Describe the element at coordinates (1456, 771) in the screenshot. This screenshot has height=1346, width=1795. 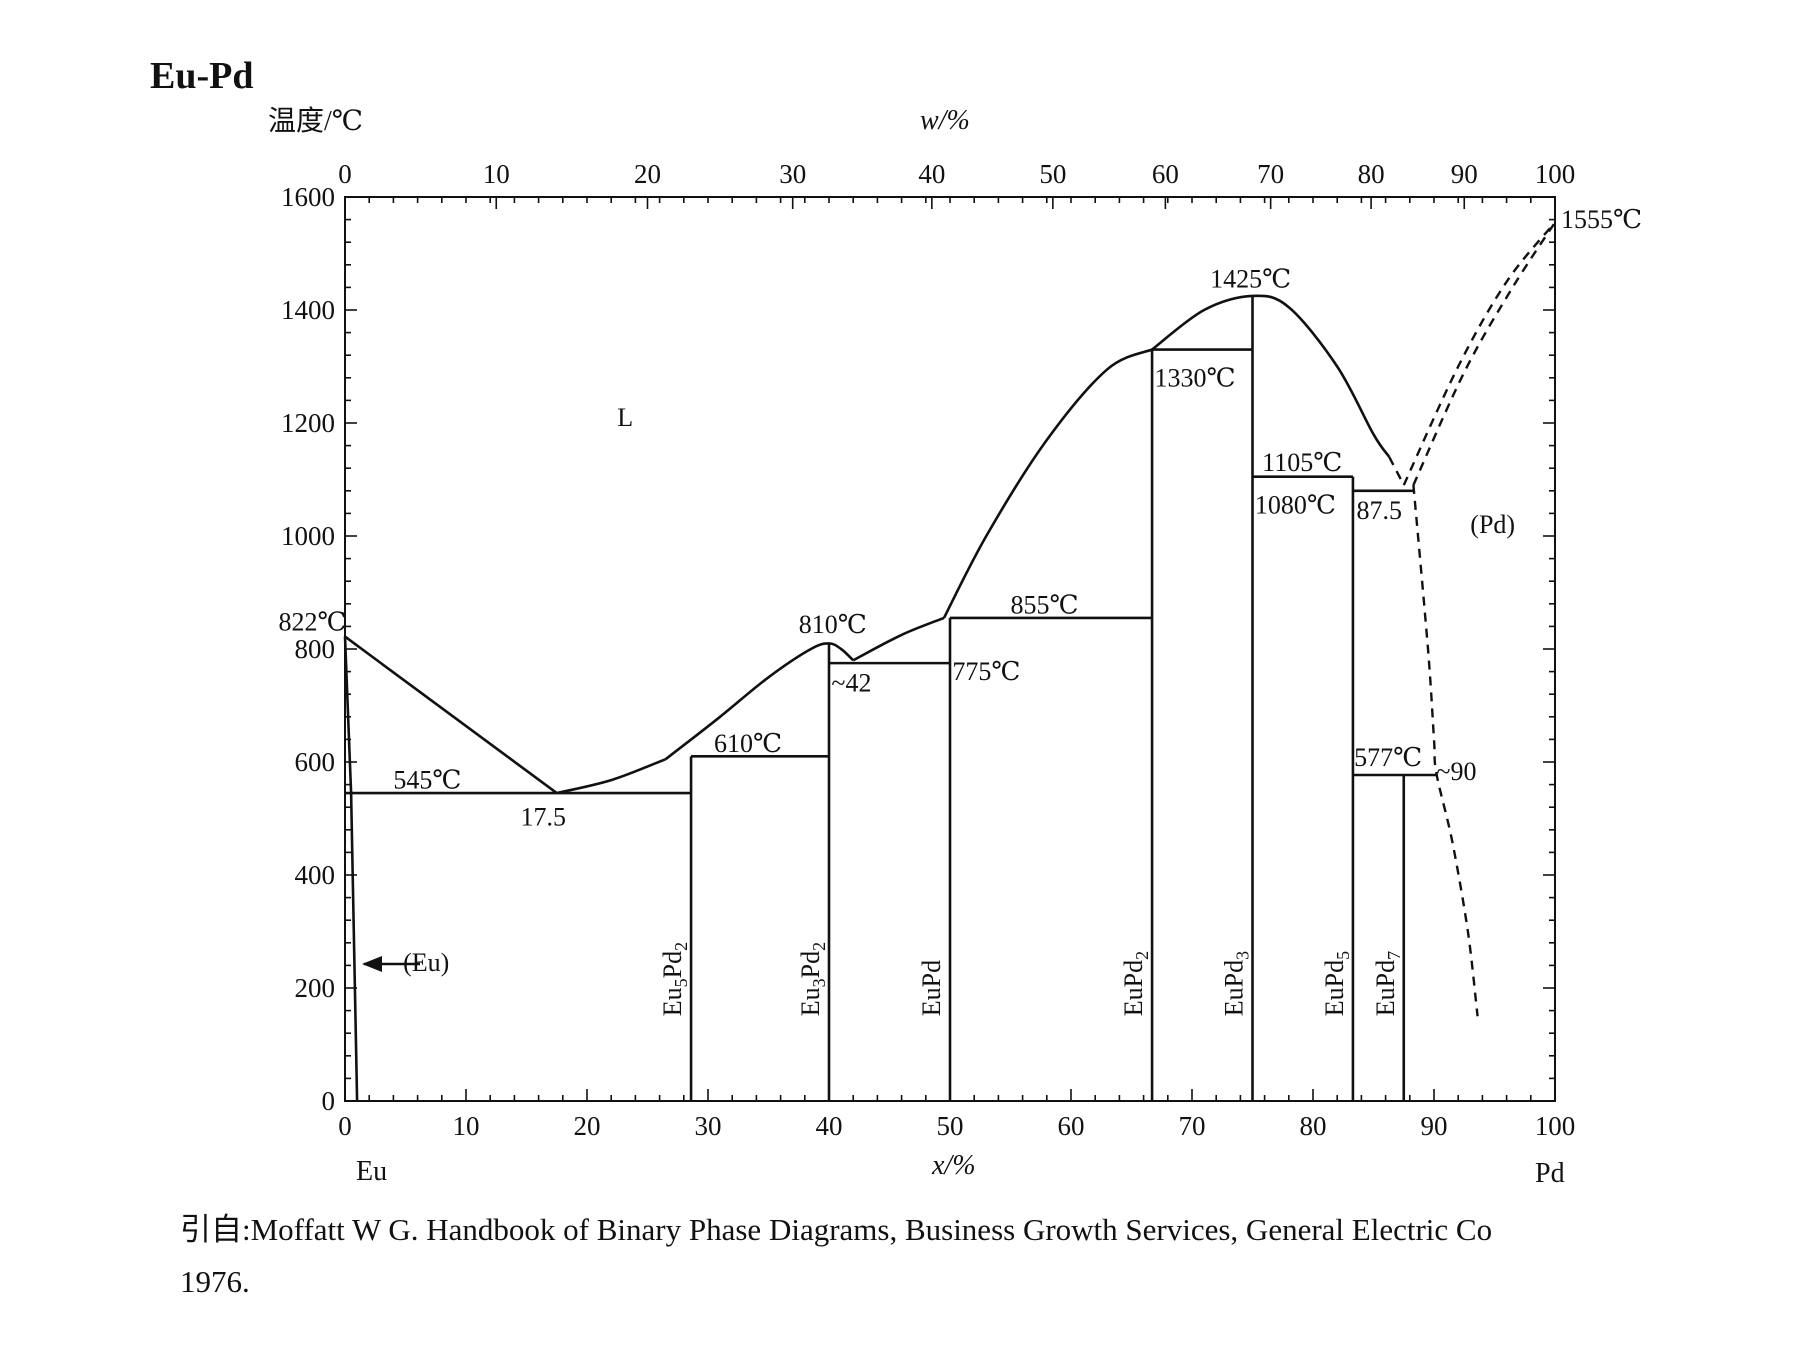
I see `temperature-annotation: ~90` at that location.